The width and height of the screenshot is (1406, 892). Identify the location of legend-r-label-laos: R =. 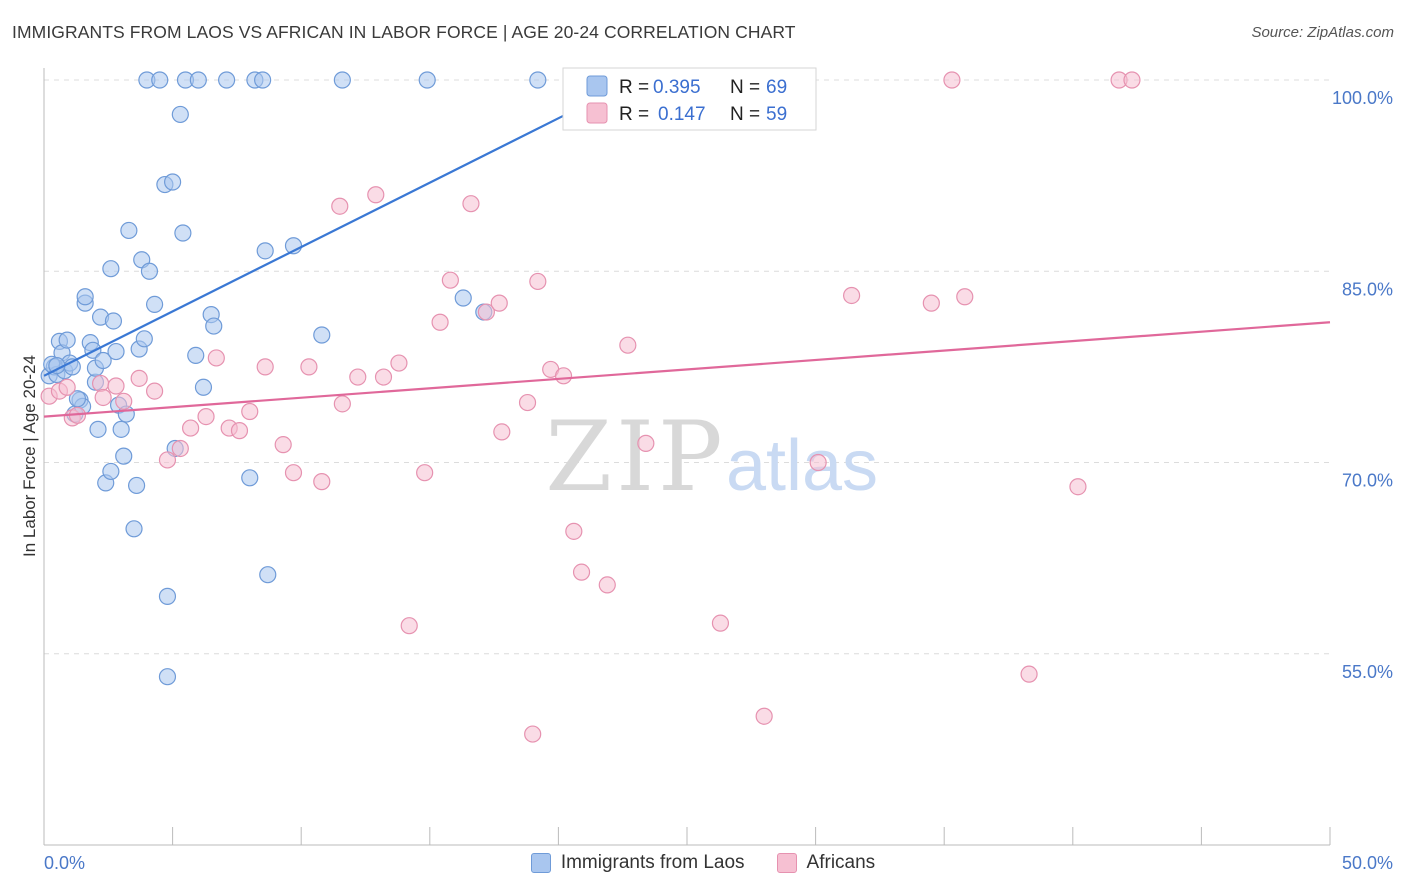
(634, 87).